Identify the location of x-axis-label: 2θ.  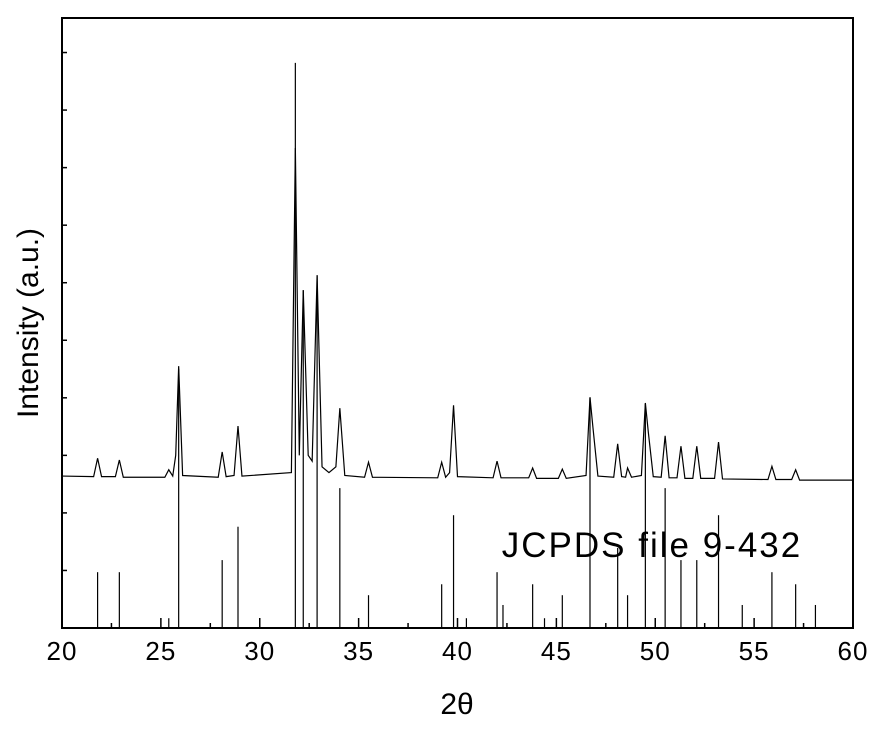
(456, 704).